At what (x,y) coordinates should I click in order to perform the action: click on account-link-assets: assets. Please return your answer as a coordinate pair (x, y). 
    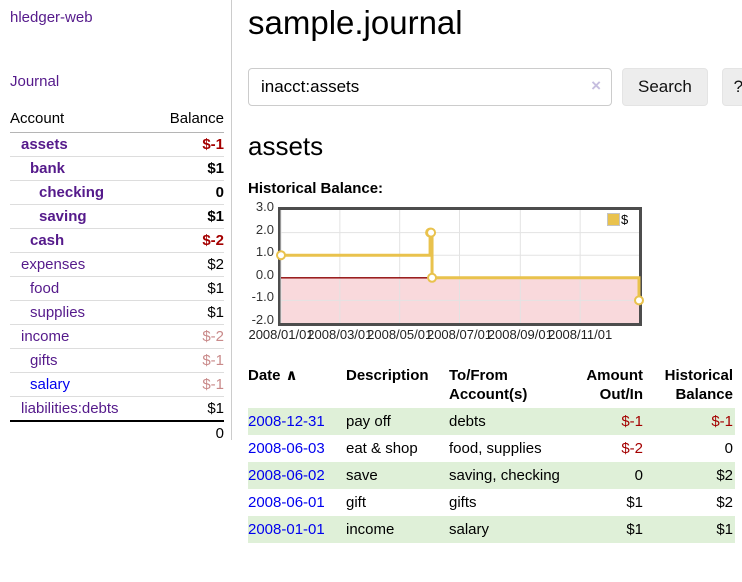
    Looking at the image, I should click on (44, 144).